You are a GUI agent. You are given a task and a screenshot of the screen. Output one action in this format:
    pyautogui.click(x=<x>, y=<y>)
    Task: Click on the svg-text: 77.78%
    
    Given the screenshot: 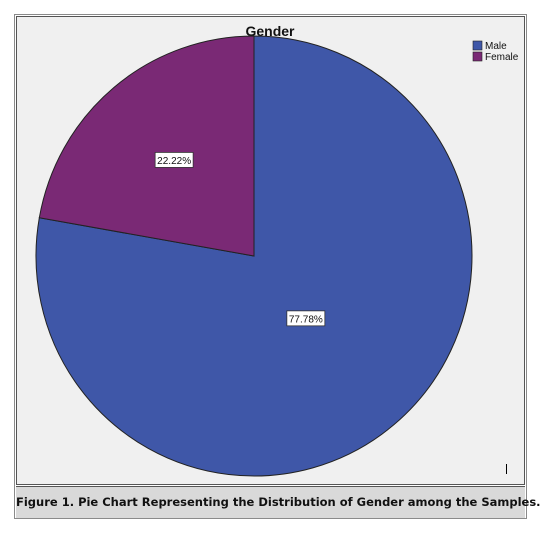 What is the action you would take?
    pyautogui.click(x=306, y=319)
    